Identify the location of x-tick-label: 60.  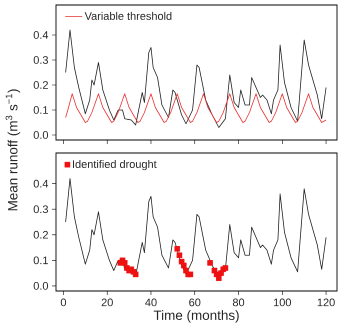
(194, 302).